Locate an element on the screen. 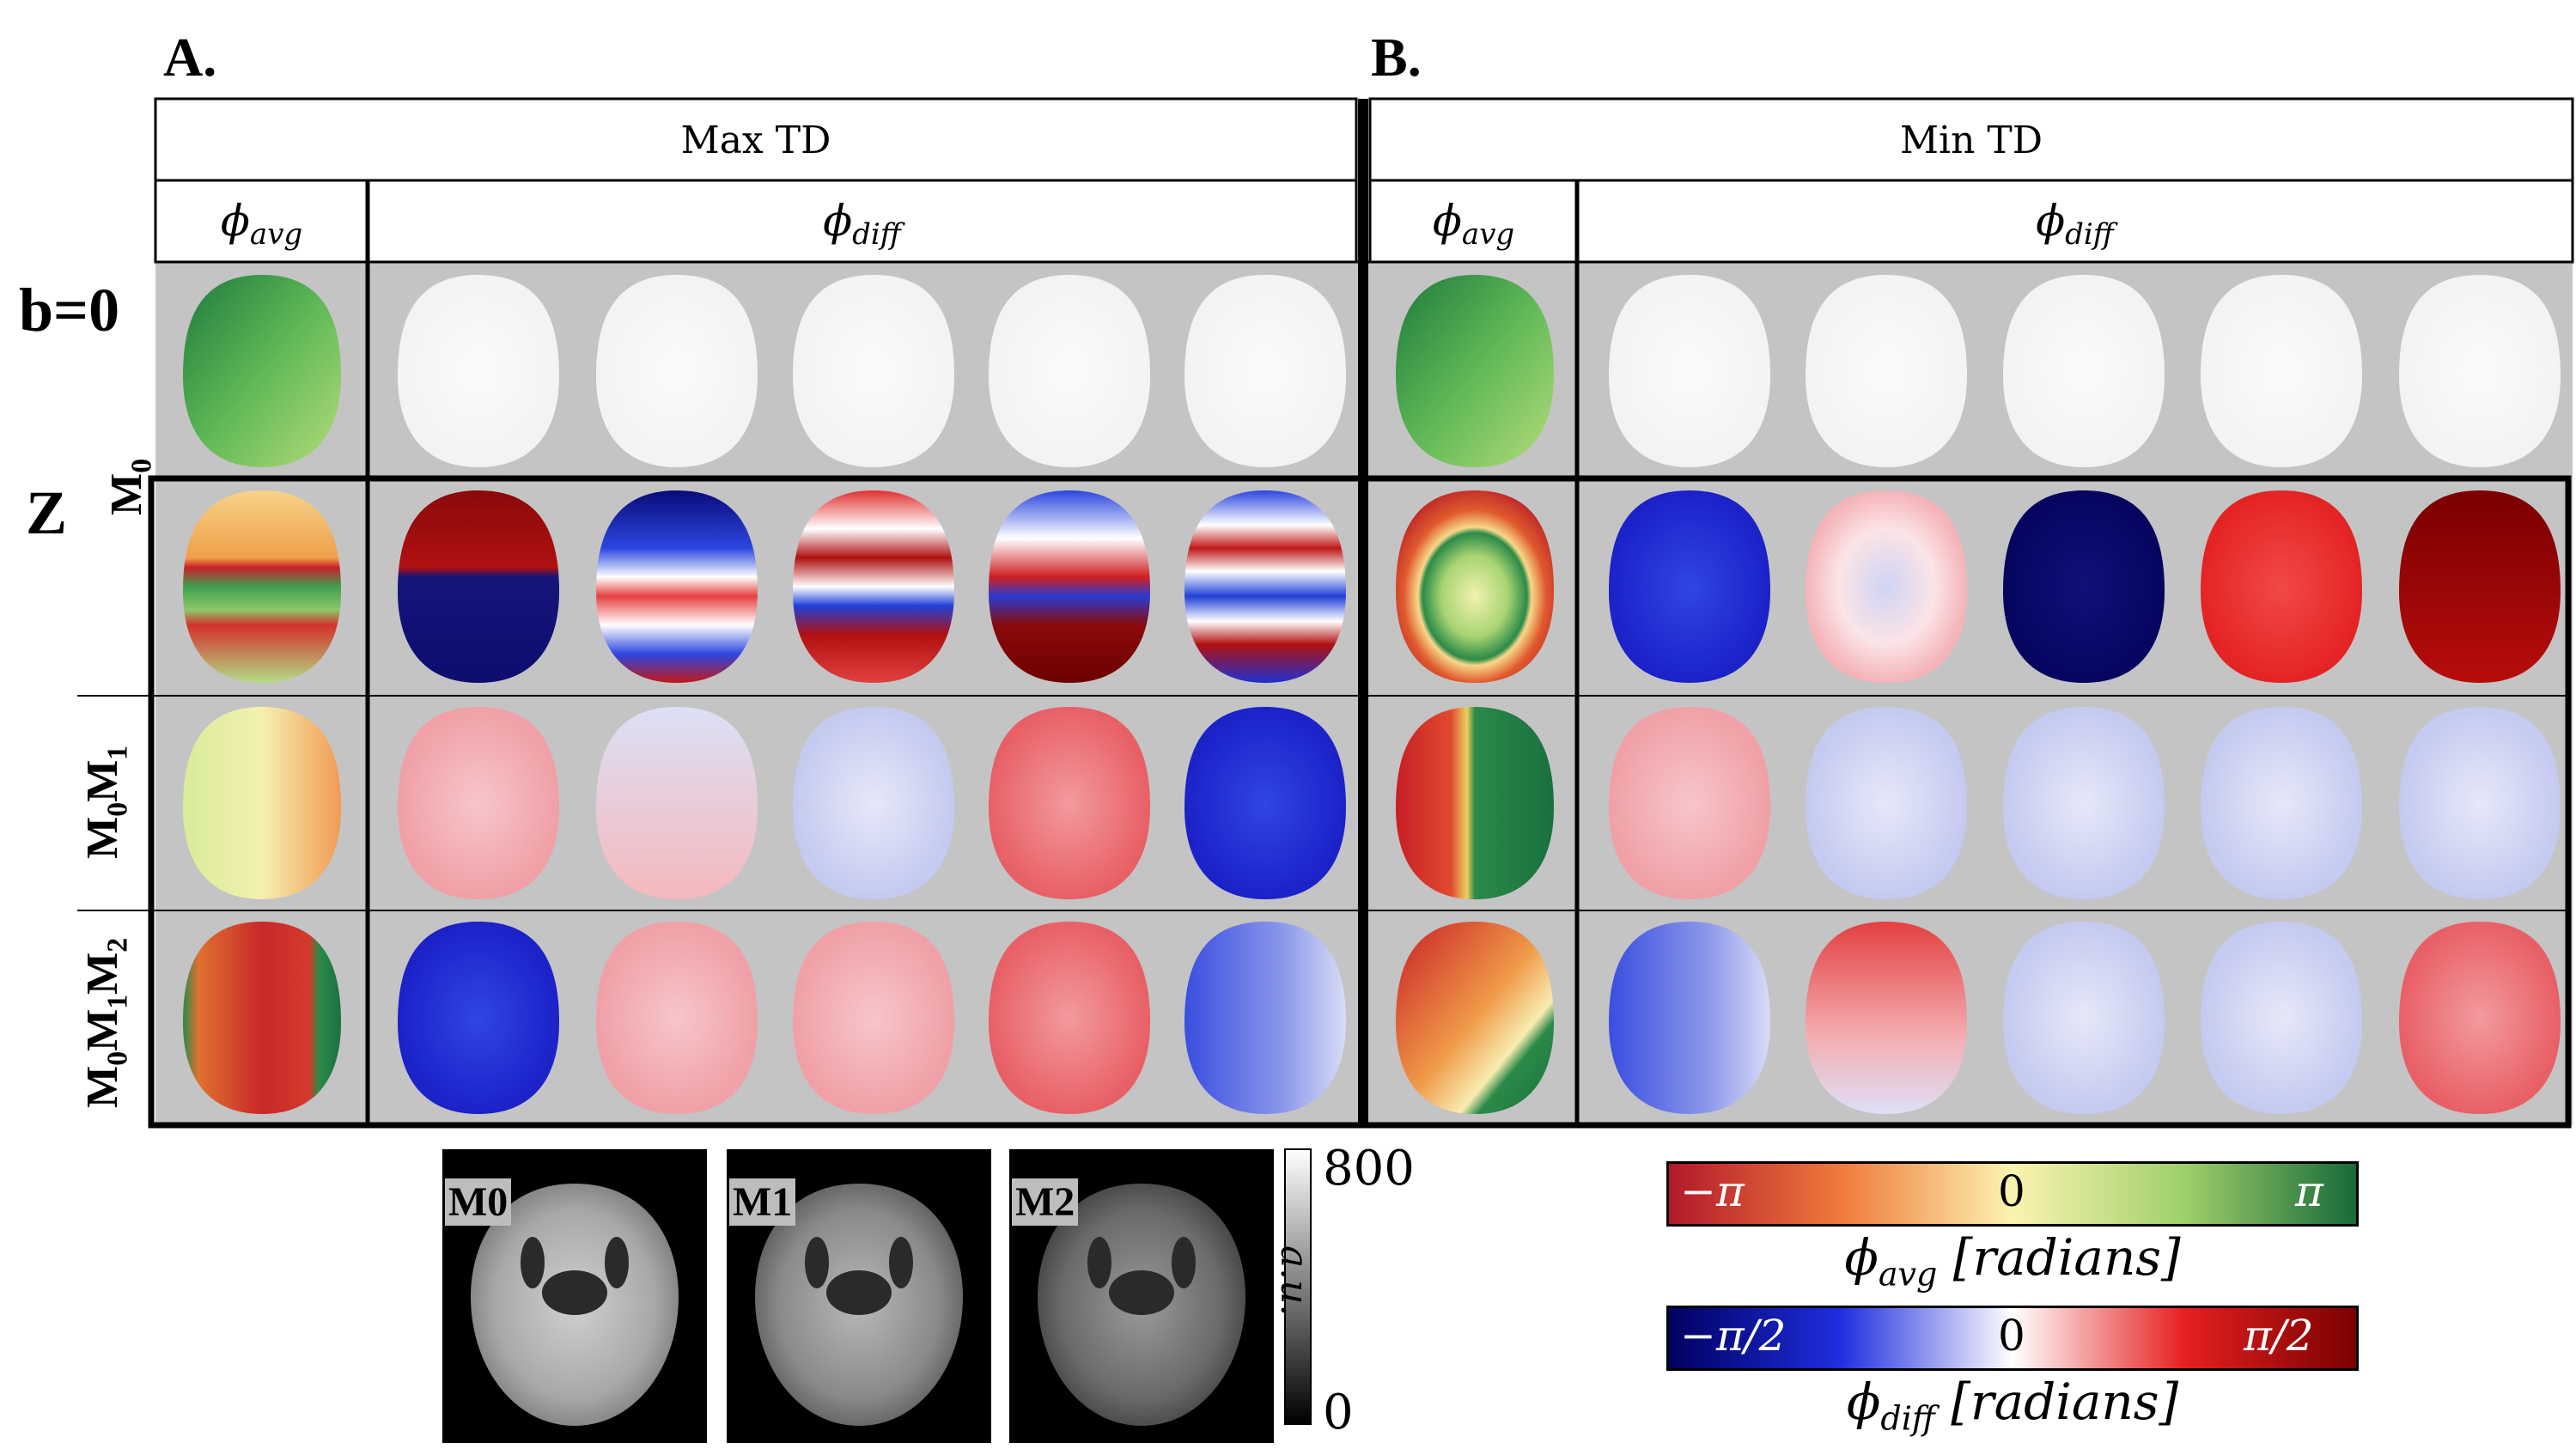 The height and width of the screenshot is (1449, 2576). colorbar-diff is located at coordinates (2012, 1338).